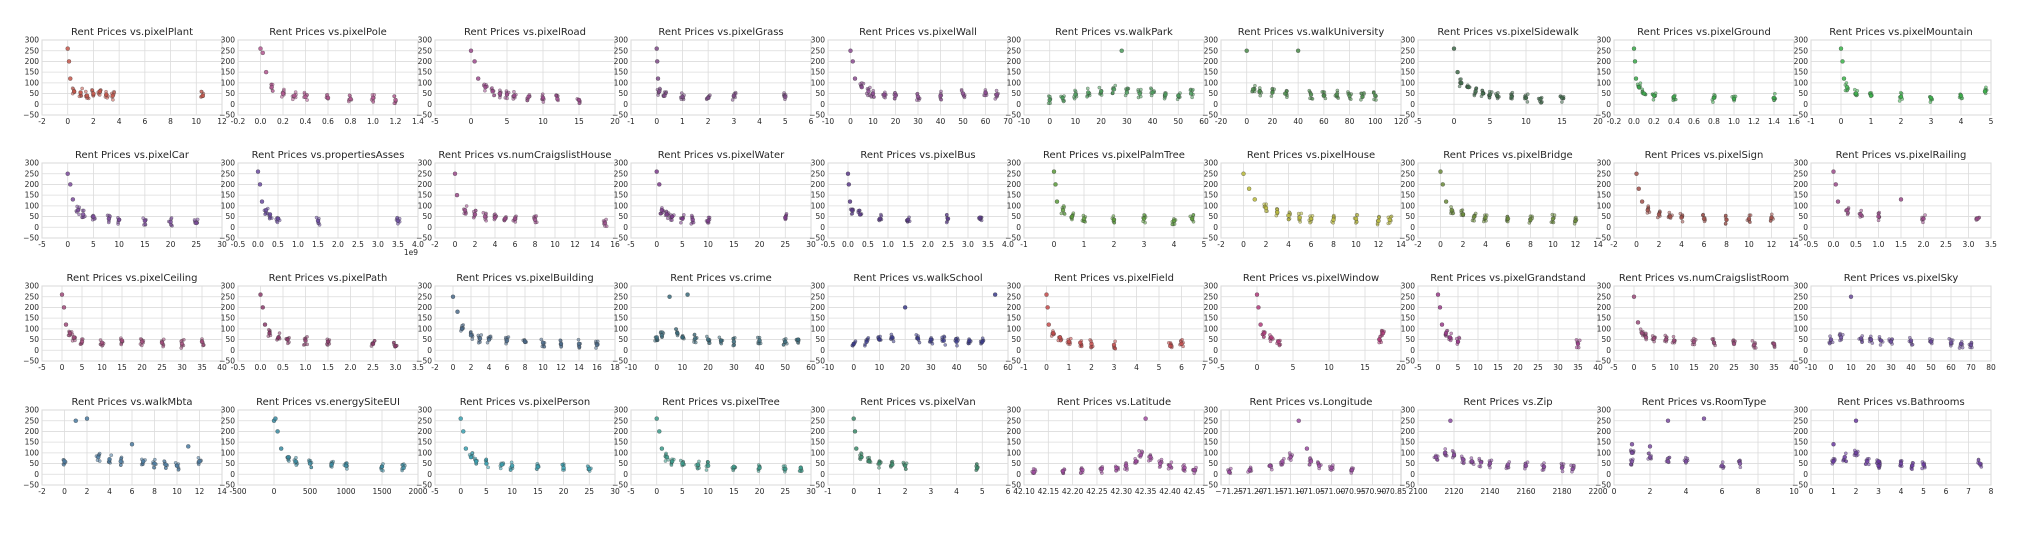 Image resolution: width=2035 pixels, height=542 pixels. Describe the element at coordinates (1754, 367) in the screenshot. I see `x-tick-label: 30` at that location.